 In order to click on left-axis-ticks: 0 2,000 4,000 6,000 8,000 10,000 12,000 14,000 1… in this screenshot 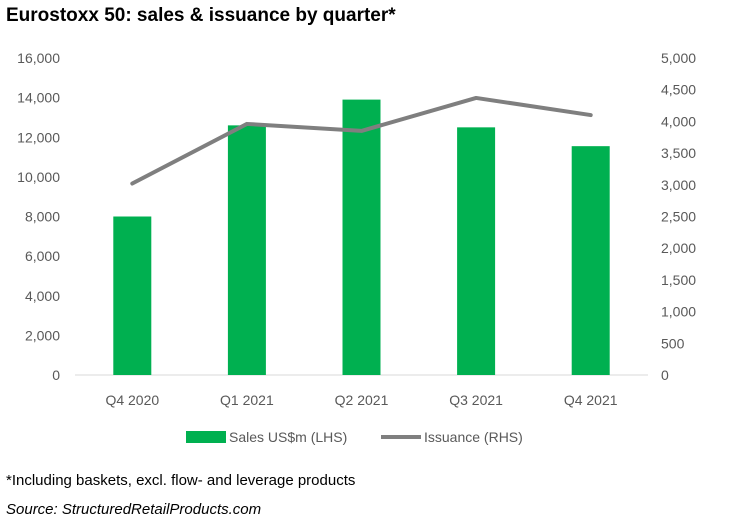, I will do `click(38, 216)`.